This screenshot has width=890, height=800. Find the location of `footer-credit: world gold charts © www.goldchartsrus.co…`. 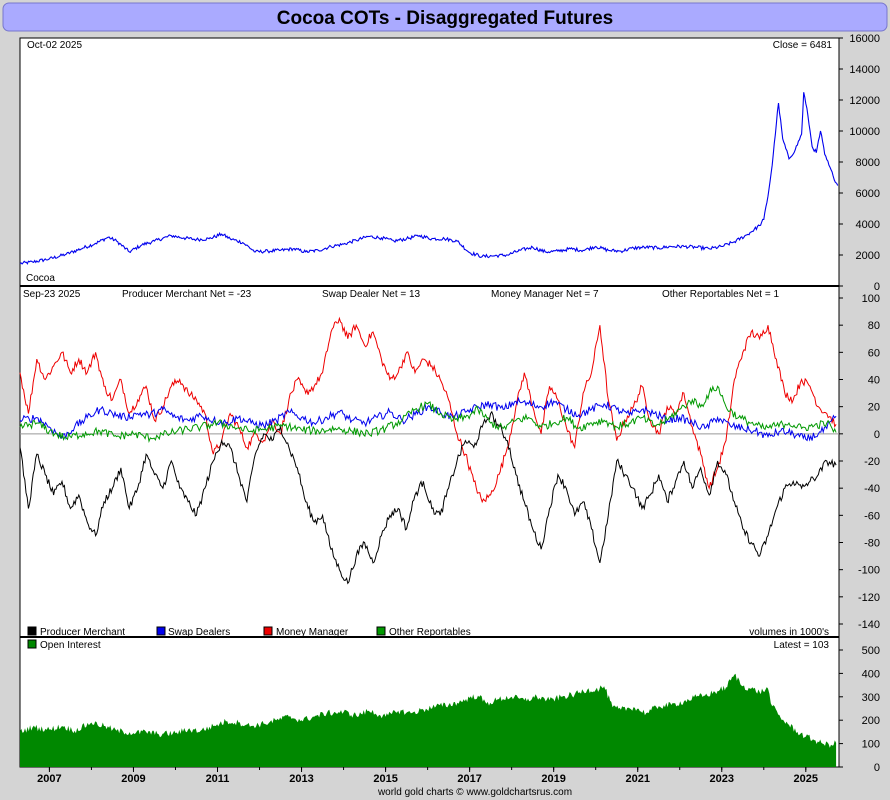

footer-credit: world gold charts © www.goldchartsrus.co… is located at coordinates (474, 792).